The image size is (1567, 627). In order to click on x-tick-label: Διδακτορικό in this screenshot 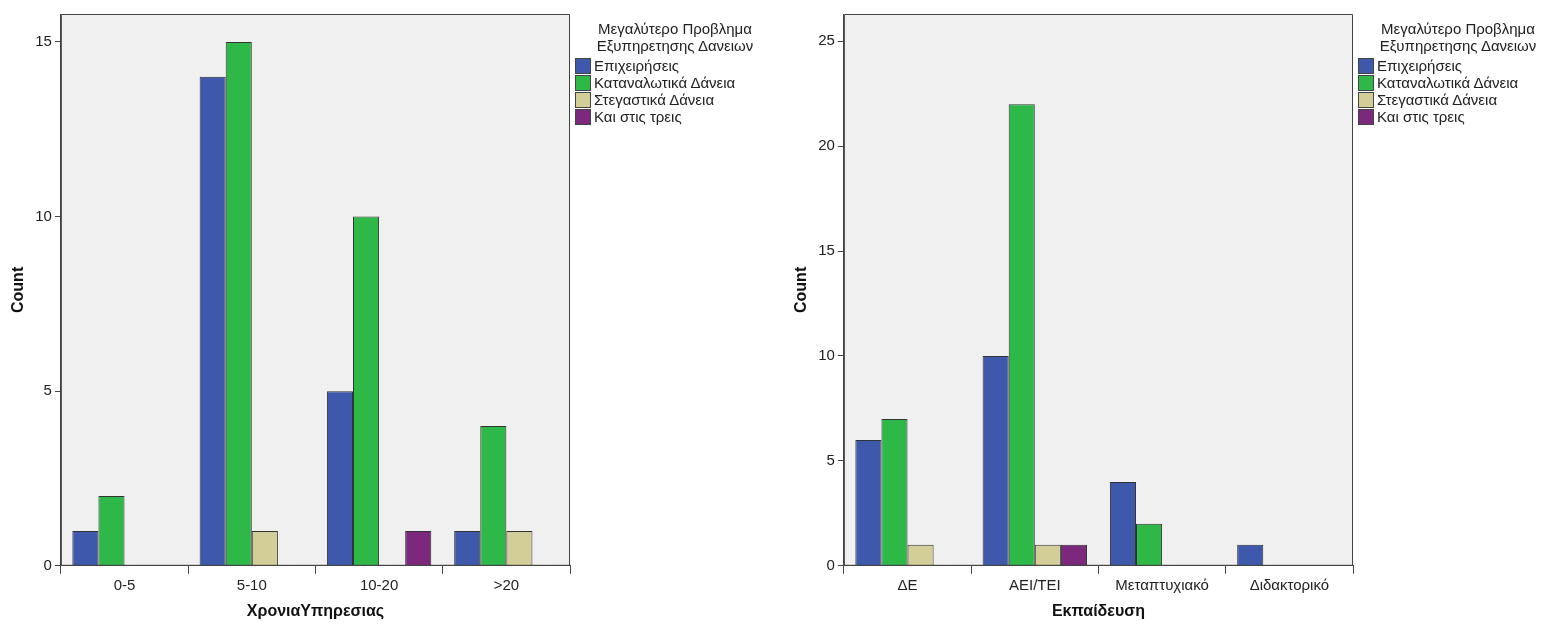, I will do `click(1289, 584)`.